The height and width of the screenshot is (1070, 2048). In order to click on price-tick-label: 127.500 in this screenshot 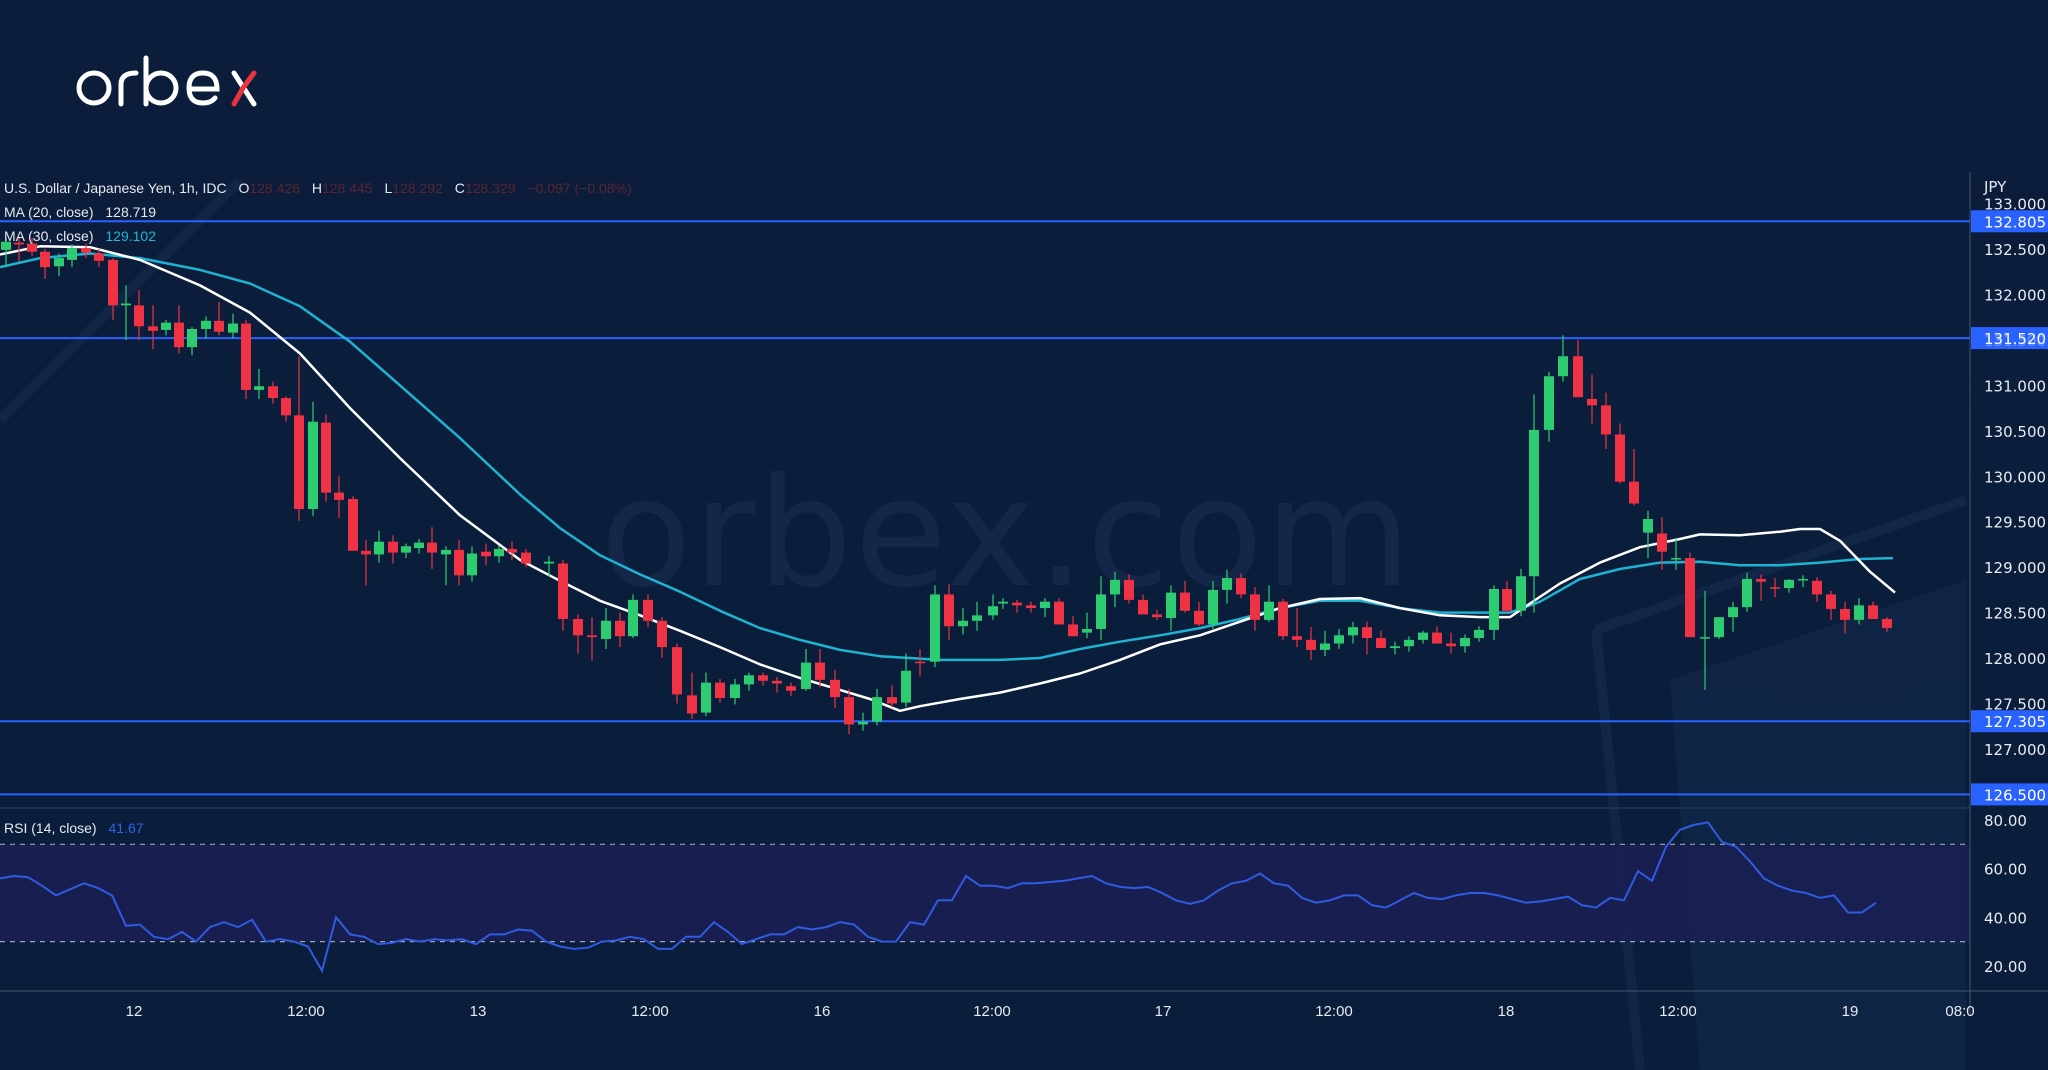, I will do `click(2015, 705)`.